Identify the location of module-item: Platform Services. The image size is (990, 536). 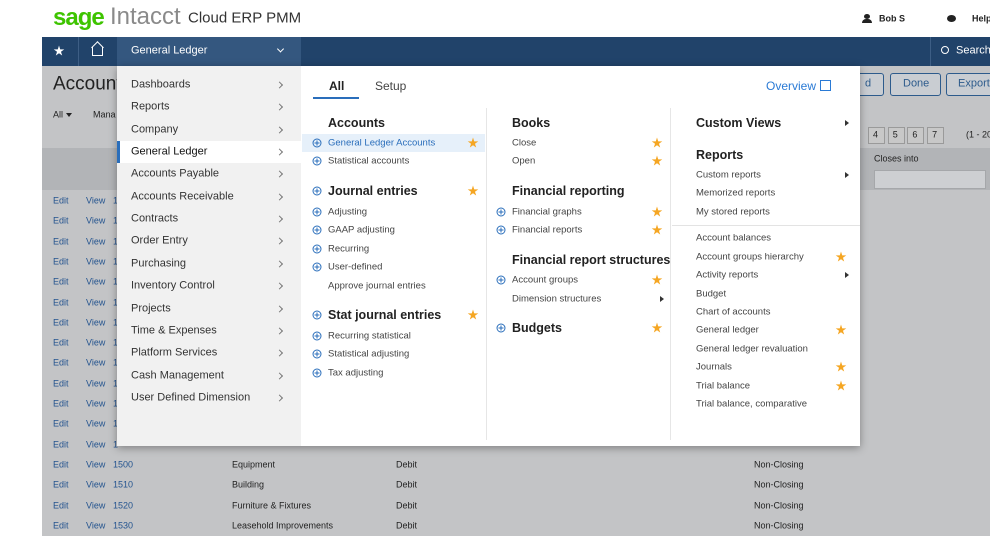
(174, 352).